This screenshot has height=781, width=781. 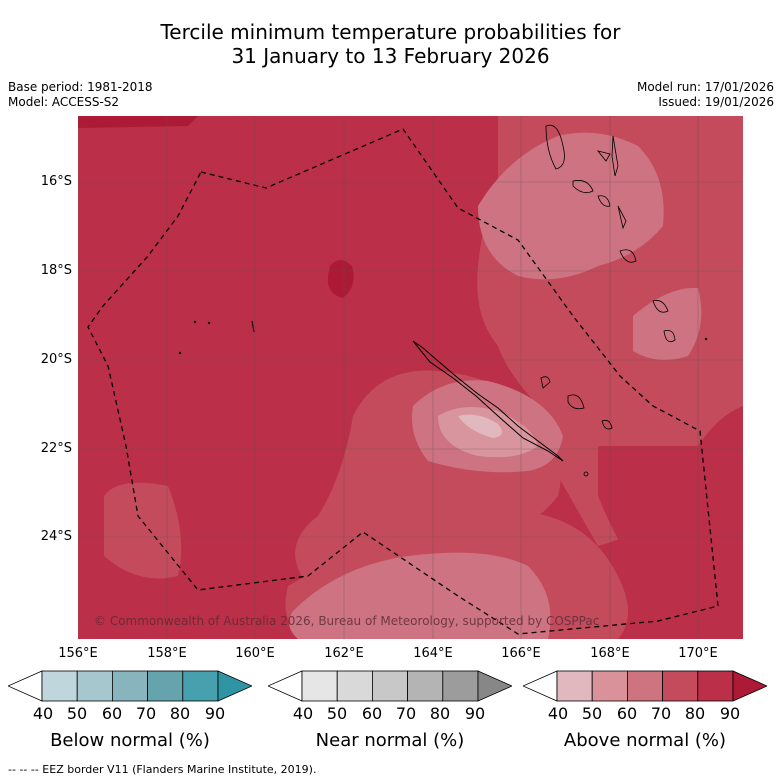 I want to click on lon-tick-164e: 164°E, so click(x=433, y=653).